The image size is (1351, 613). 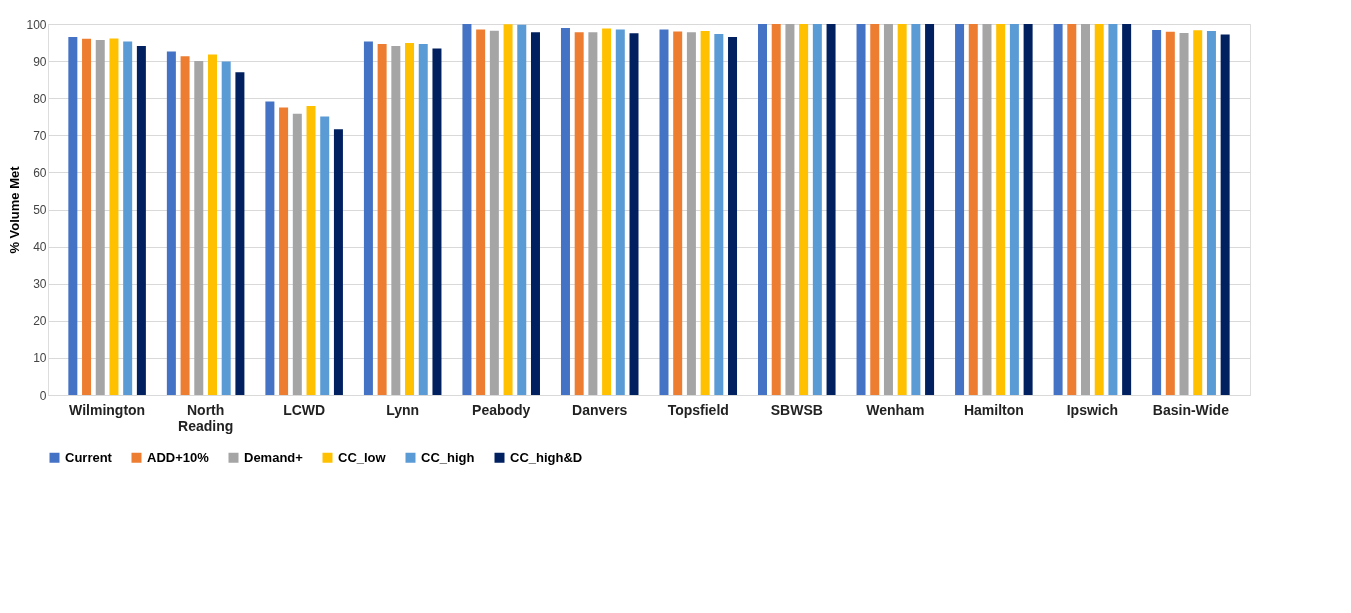 What do you see at coordinates (40, 210) in the screenshot?
I see `y-tick-label: 50` at bounding box center [40, 210].